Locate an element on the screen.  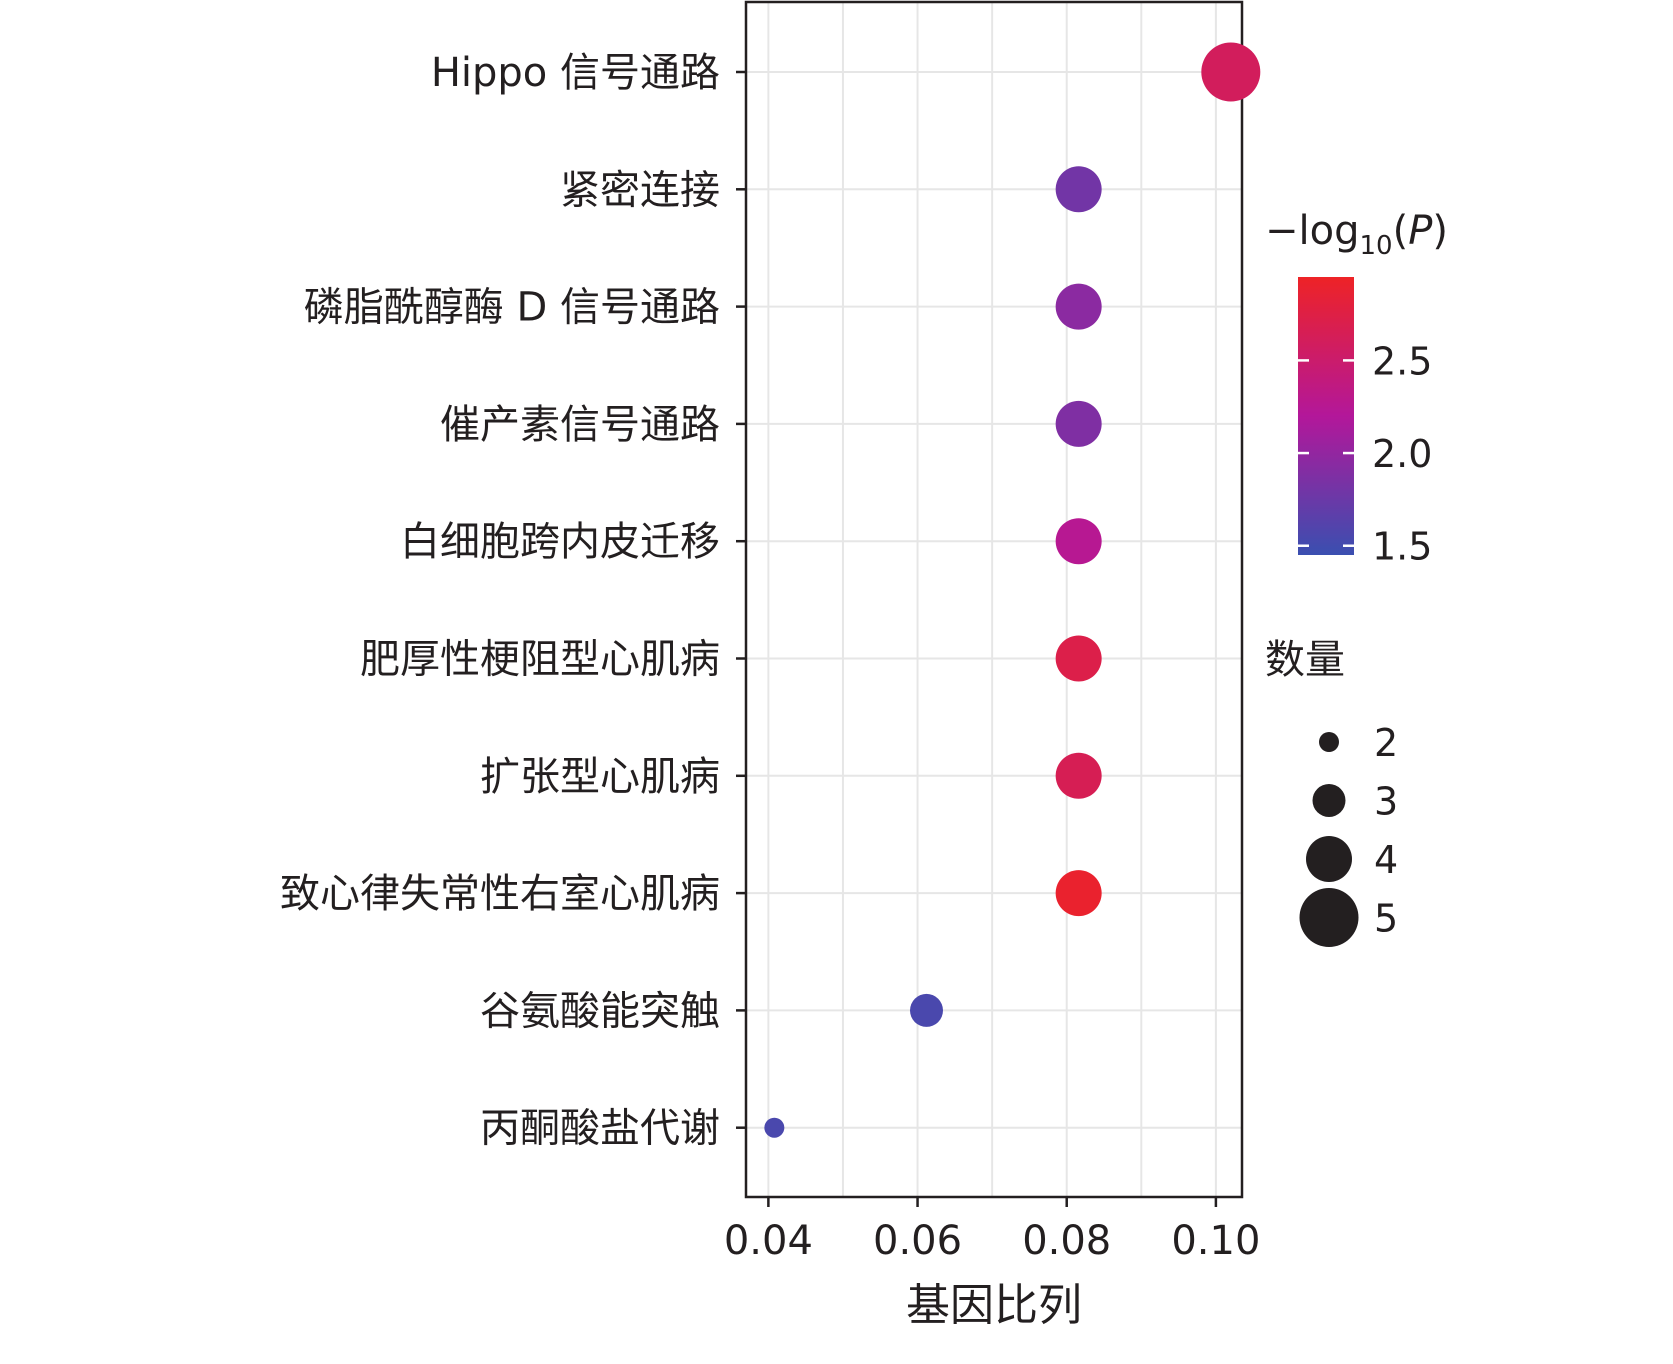
color-legend-title-prefix: −log is located at coordinates (1312, 231).